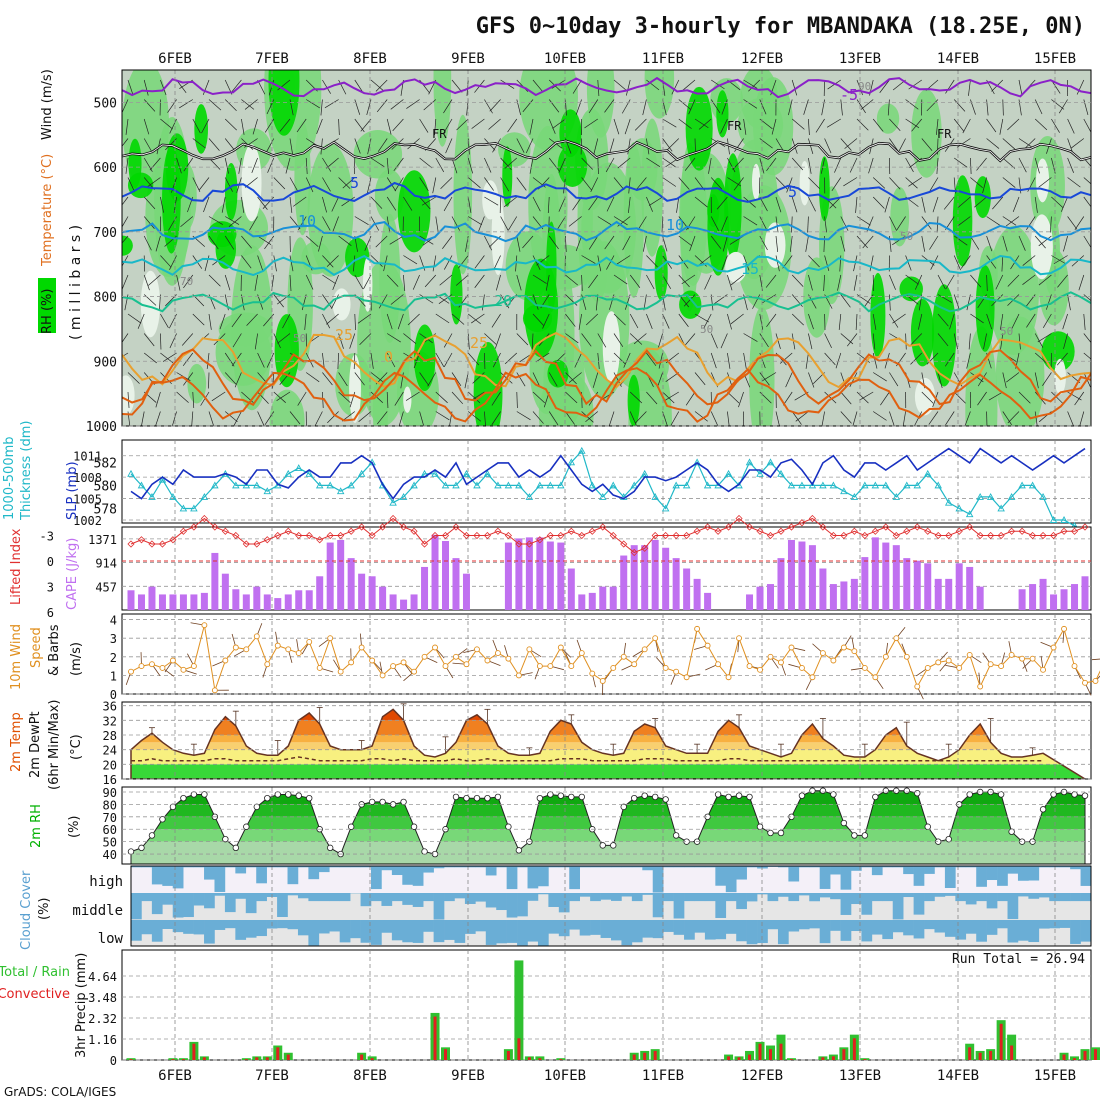 The height and width of the screenshot is (1100, 1100). I want to click on date-label-top: 11FEB, so click(663, 59).